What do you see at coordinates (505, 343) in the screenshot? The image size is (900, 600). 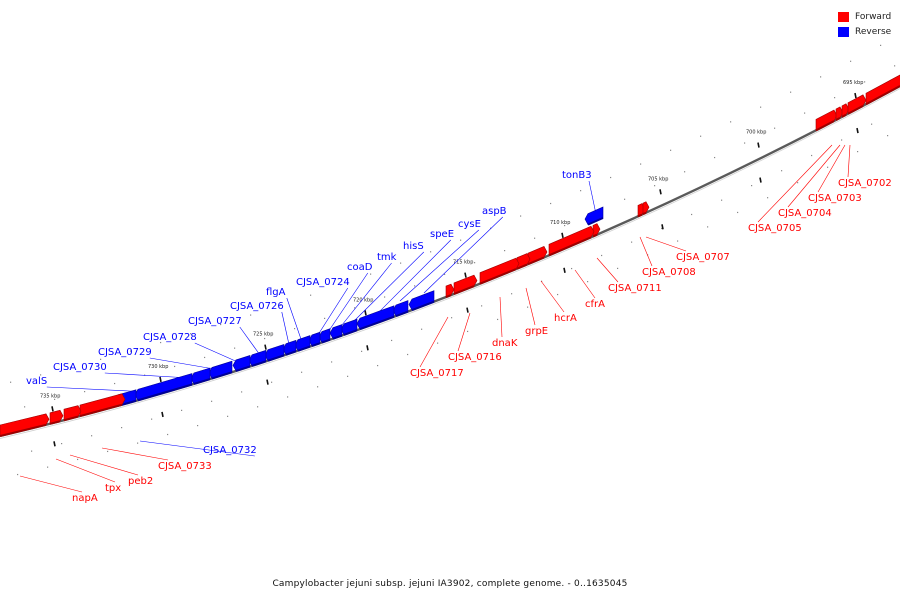 I see `gene-label: dnaK` at bounding box center [505, 343].